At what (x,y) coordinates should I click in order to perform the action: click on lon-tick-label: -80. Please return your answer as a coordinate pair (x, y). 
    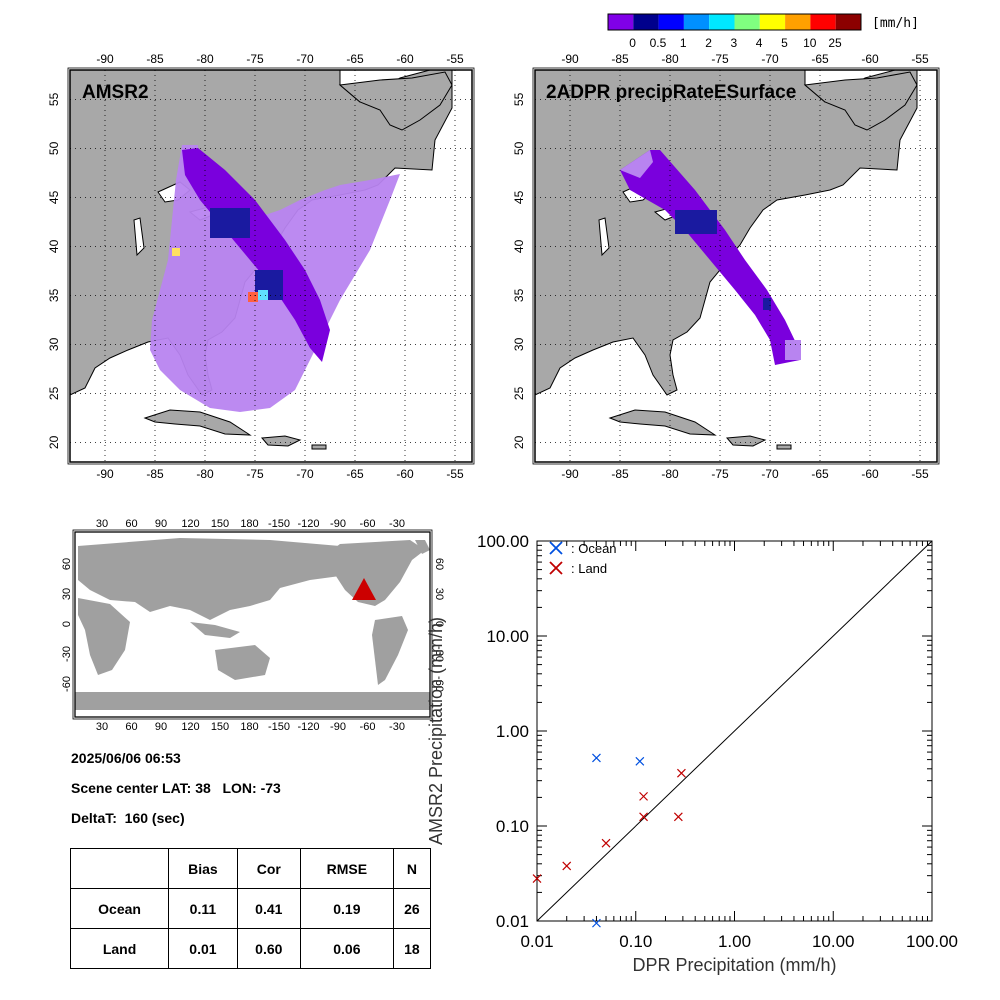
    Looking at the image, I should click on (205, 474).